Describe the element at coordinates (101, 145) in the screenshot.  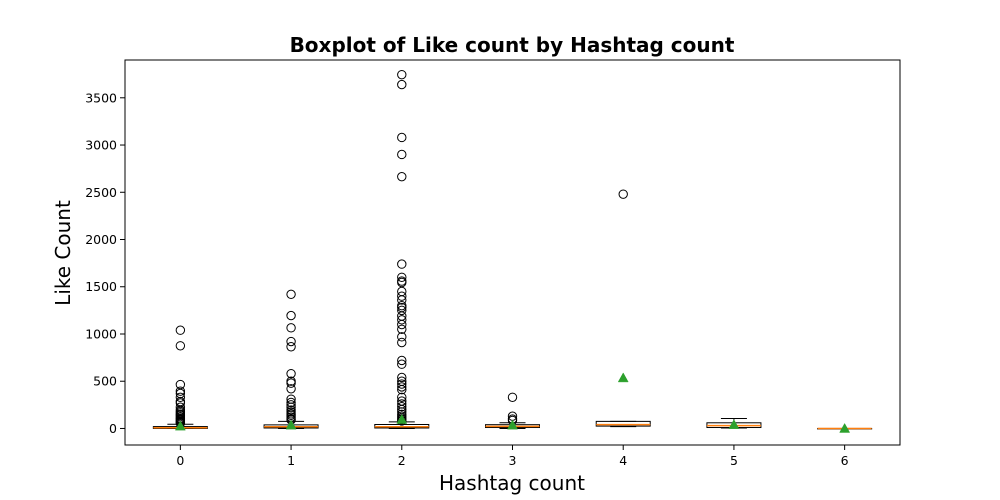
I see `y-tick-label: 3000` at that location.